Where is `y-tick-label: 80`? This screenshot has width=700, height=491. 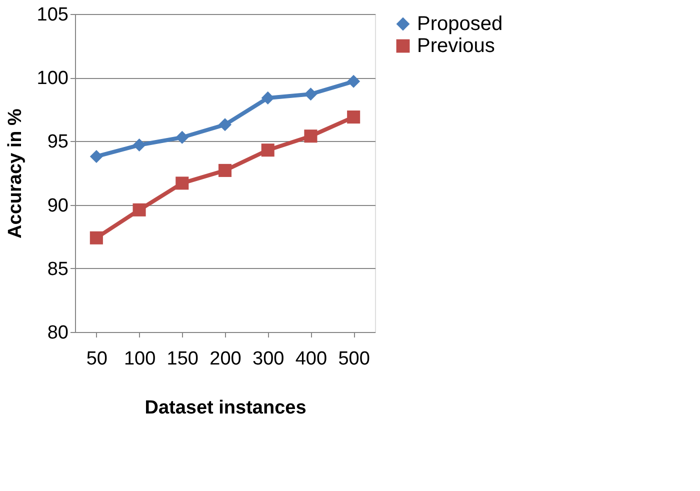 y-tick-label: 80 is located at coordinates (57, 333).